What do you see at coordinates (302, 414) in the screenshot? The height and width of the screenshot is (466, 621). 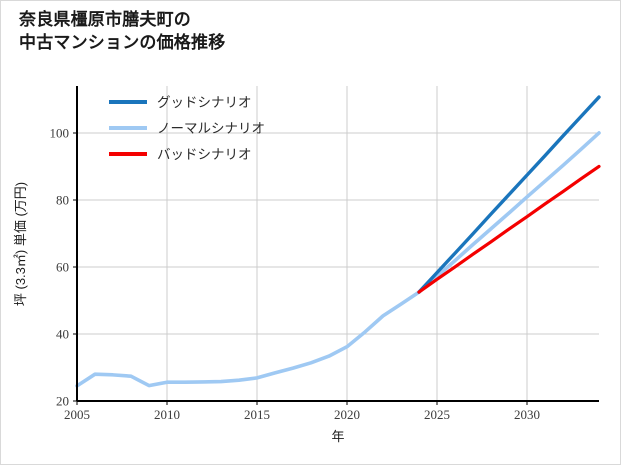 I see `x-tick-labels-group: 2005 2010 2015 2020 2025 2030` at bounding box center [302, 414].